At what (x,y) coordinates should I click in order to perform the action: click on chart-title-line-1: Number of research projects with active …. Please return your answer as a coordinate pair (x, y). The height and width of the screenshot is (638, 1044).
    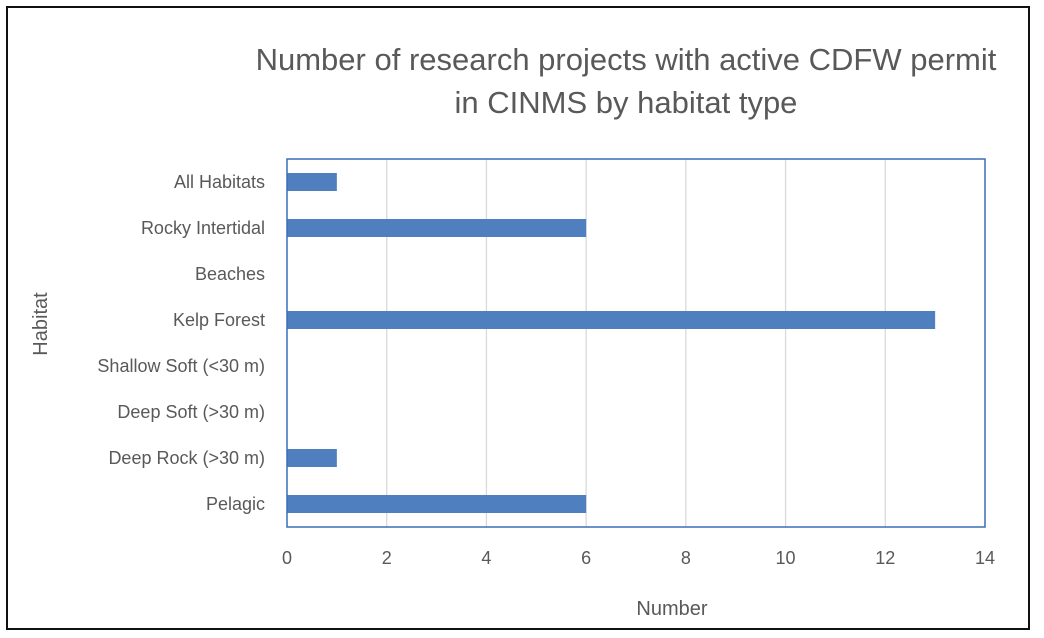
    Looking at the image, I should click on (626, 59).